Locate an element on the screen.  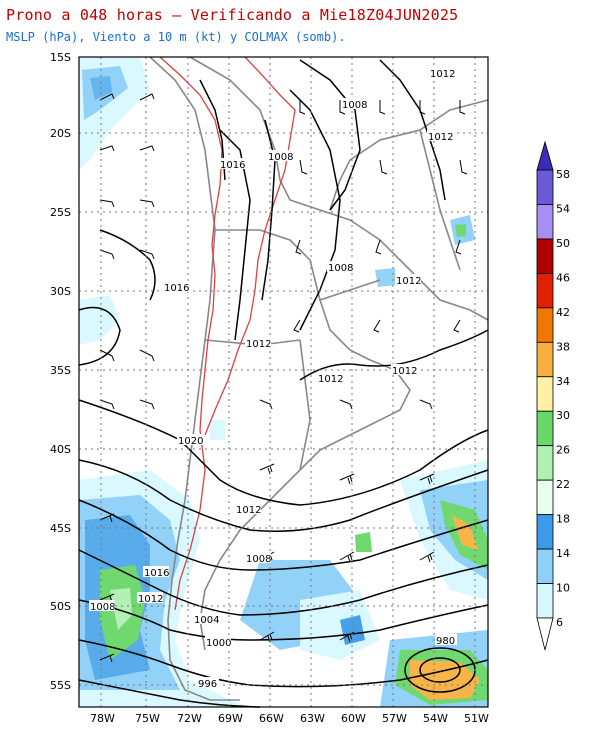
legend-value-label: 34 is located at coordinates (563, 381).